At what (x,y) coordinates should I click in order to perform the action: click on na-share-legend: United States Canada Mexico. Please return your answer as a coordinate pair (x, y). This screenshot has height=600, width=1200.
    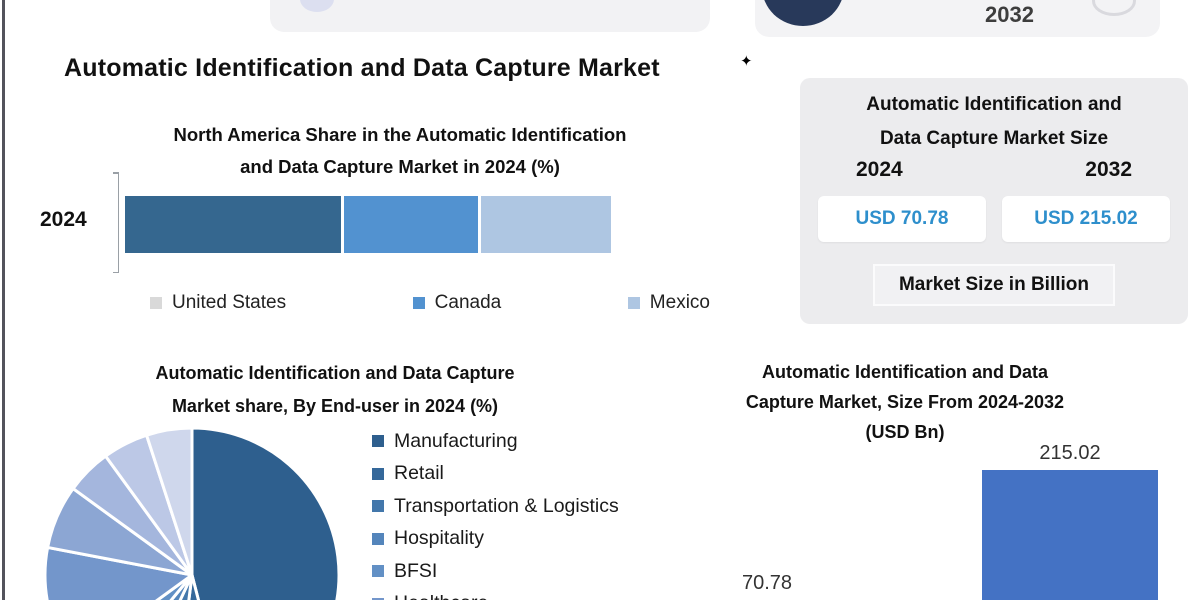
    Looking at the image, I should click on (430, 303).